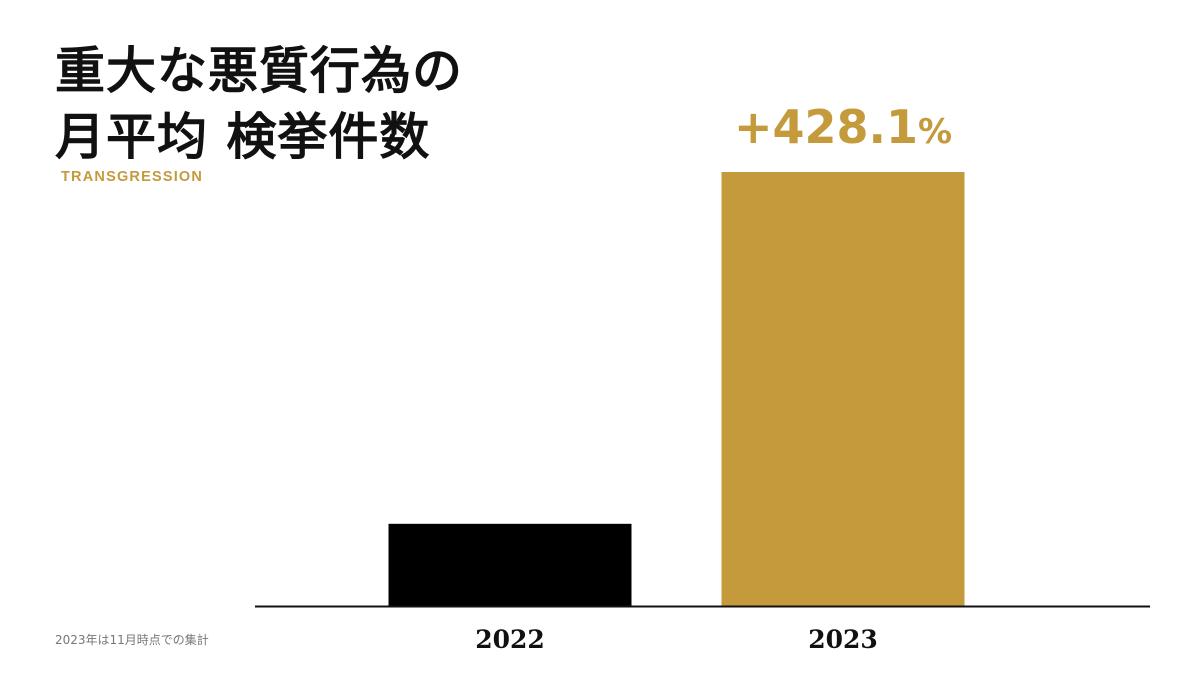  I want to click on x-tick-label-2022: 2022, so click(510, 639).